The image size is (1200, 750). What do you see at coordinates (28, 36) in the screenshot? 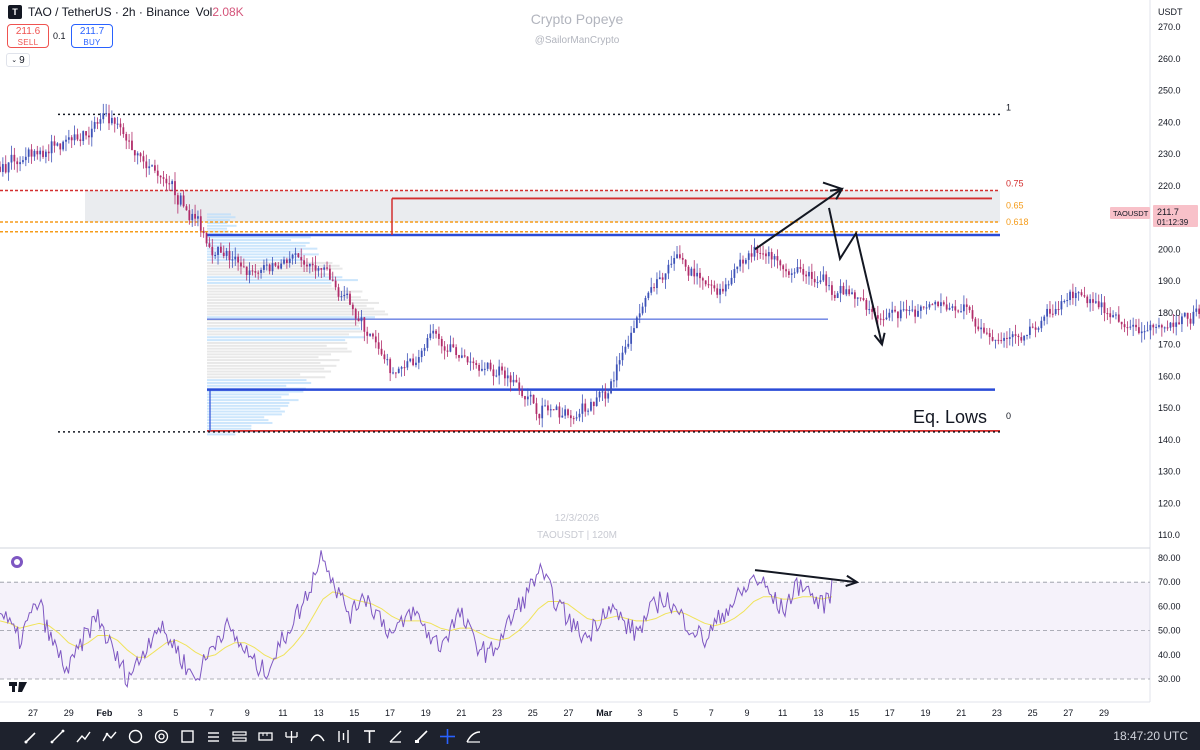
I see `sell-button: 211.6 SELL` at bounding box center [28, 36].